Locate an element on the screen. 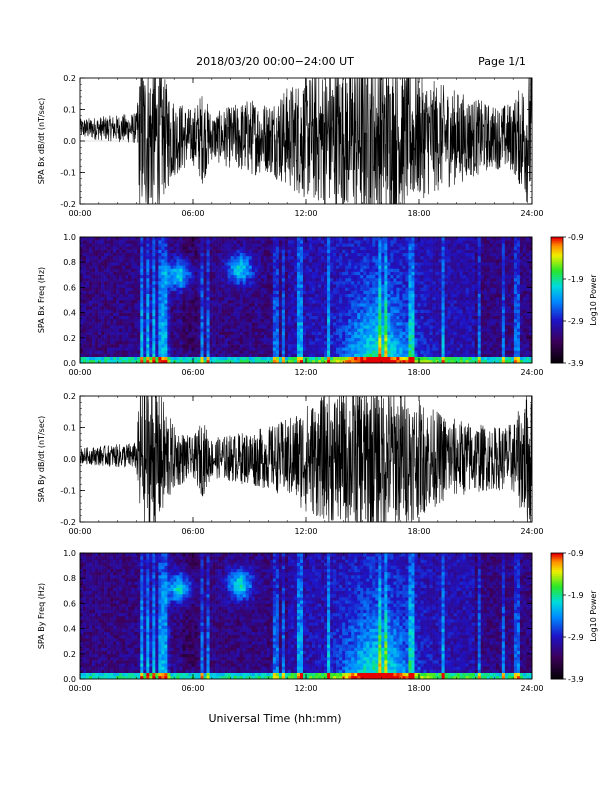 This screenshot has width=612, height=792. y-axis-title: SPA Bx dB/dt (nT/sec) is located at coordinates (41, 141).